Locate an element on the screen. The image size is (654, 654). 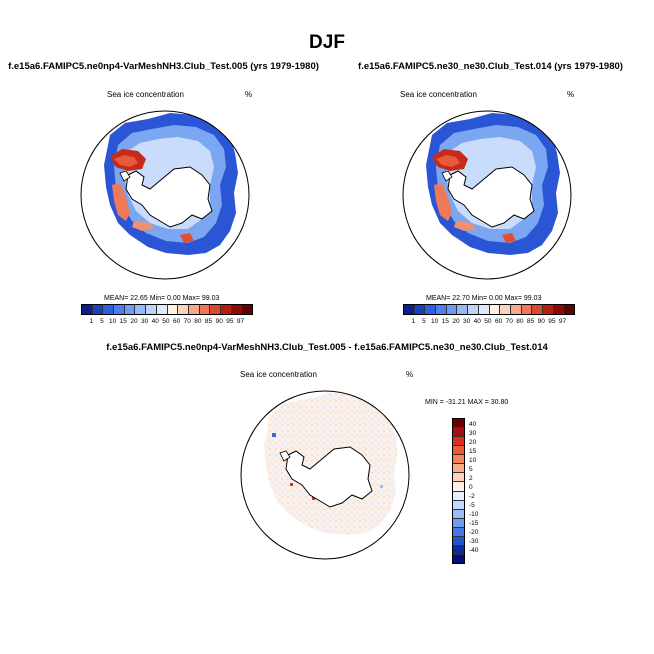
units-label-bottom-diff: % is located at coordinates (410, 374).